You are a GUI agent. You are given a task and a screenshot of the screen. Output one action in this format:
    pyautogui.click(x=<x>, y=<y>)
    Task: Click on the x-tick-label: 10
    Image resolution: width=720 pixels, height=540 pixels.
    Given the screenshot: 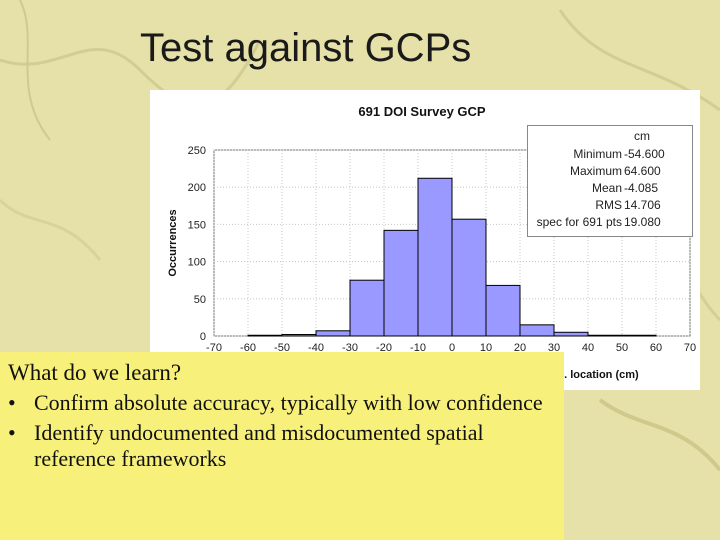 What is the action you would take?
    pyautogui.click(x=486, y=348)
    